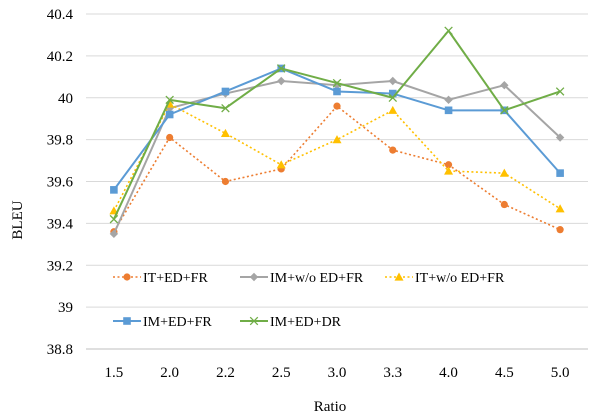  I want to click on legend-item: IM+ED+DR, so click(291, 322).